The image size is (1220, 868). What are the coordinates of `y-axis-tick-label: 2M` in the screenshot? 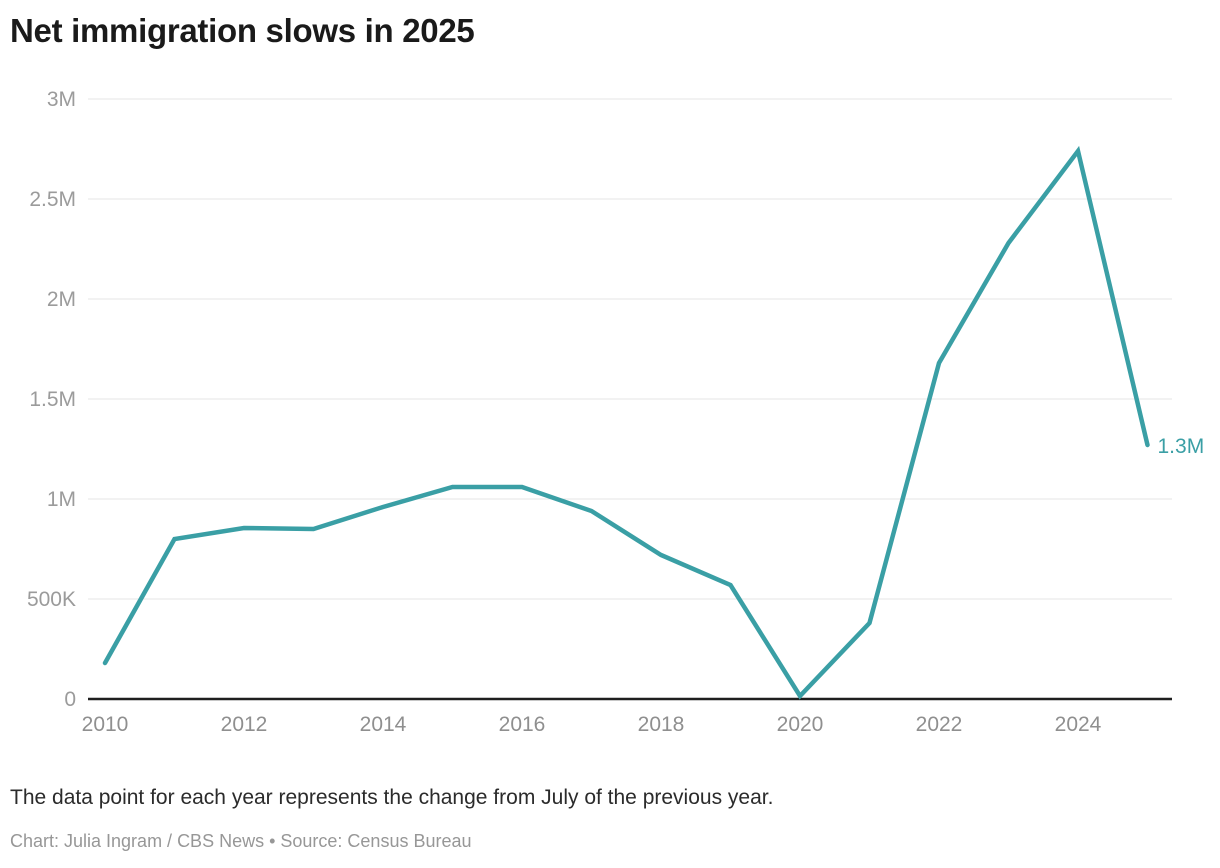 It's located at (61, 299).